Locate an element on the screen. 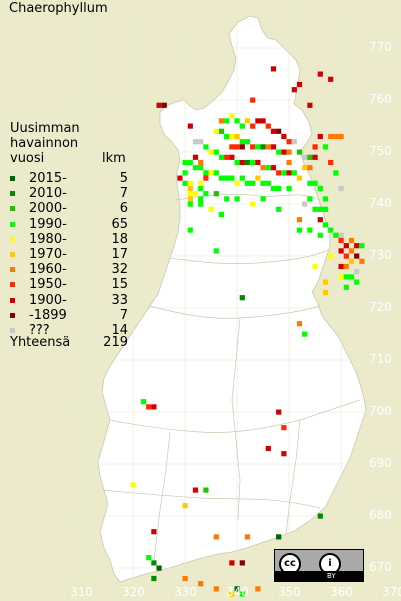  legend-label: ??? is located at coordinates (39, 330).